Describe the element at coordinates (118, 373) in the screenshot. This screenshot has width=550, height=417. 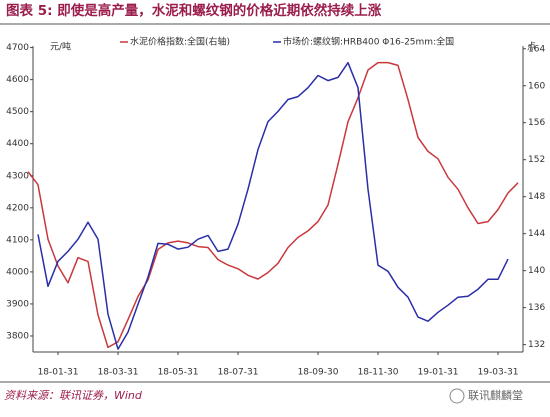
I see `x-tick-label: 18-03-31` at that location.